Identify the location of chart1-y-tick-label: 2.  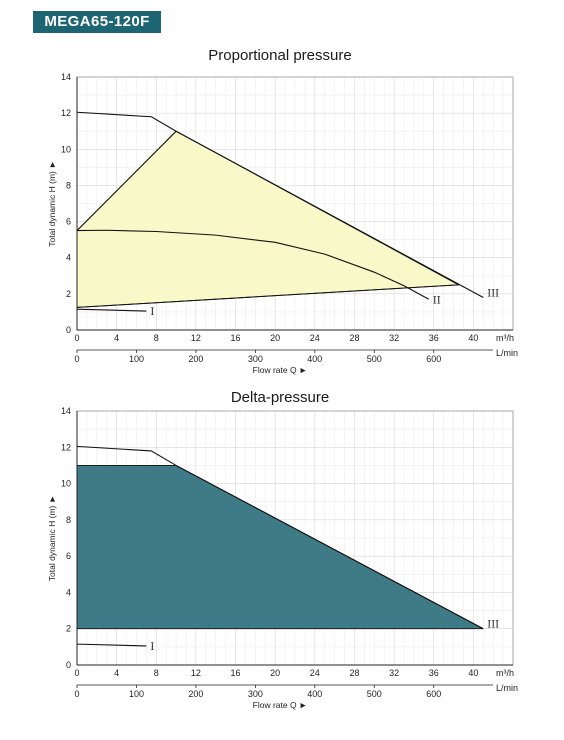
(68, 294).